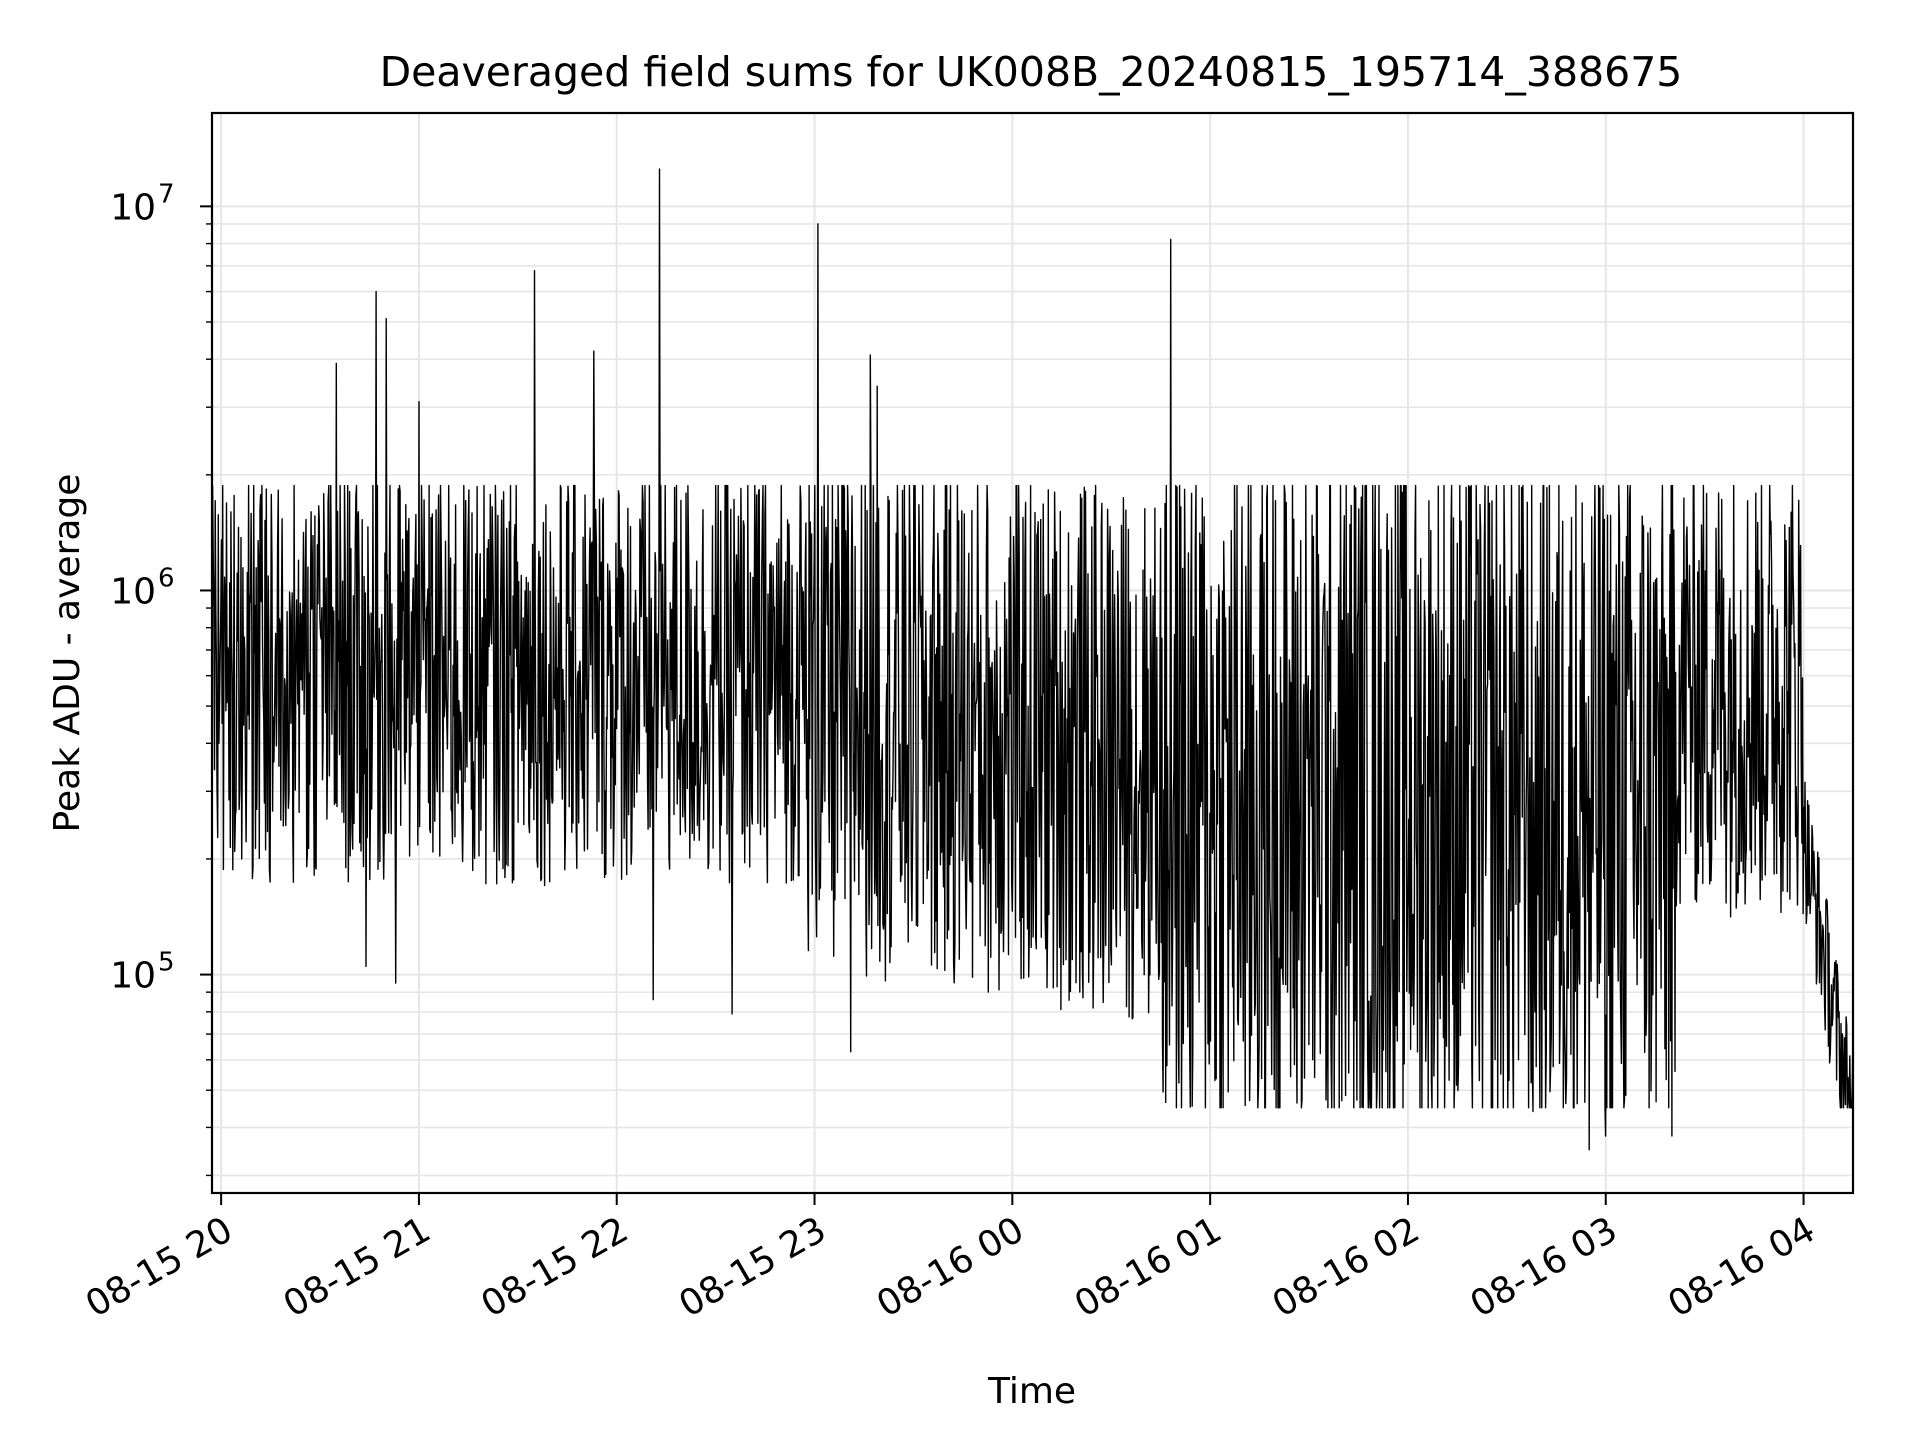 This screenshot has height=1440, width=1920. Describe the element at coordinates (166, 963) in the screenshot. I see `y-tick-exponent: 5` at that location.